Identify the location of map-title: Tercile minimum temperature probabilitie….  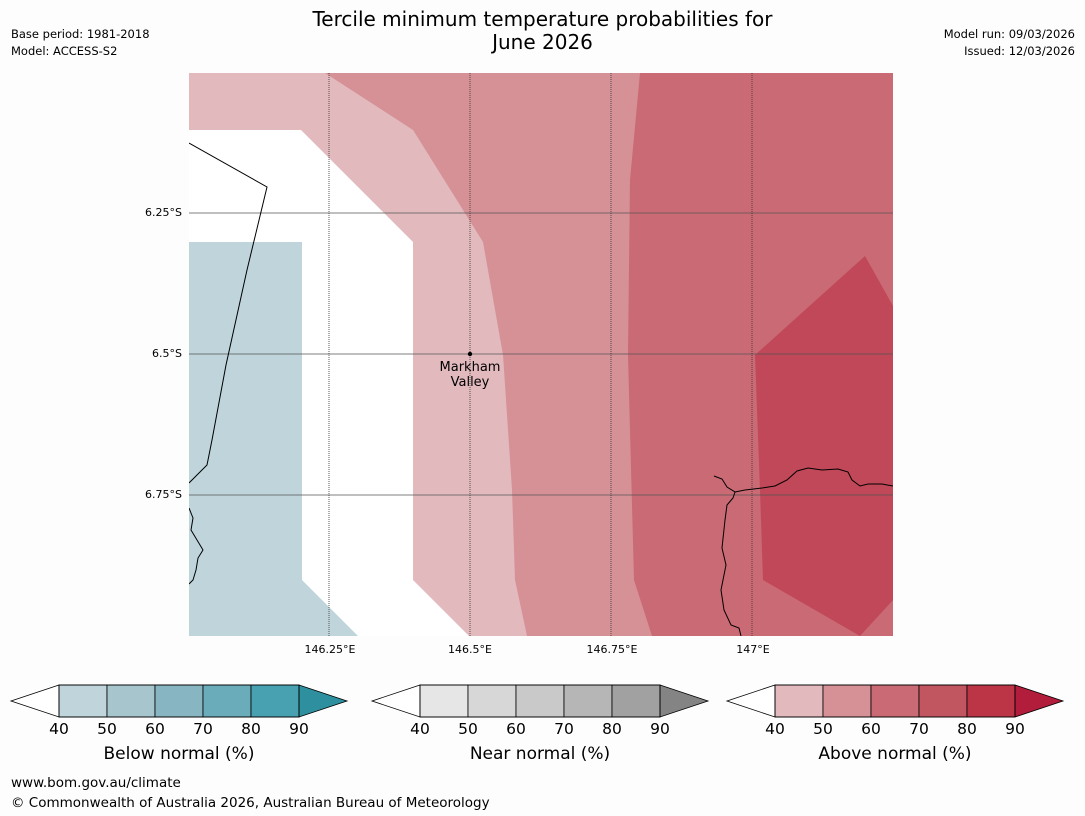
(542, 31).